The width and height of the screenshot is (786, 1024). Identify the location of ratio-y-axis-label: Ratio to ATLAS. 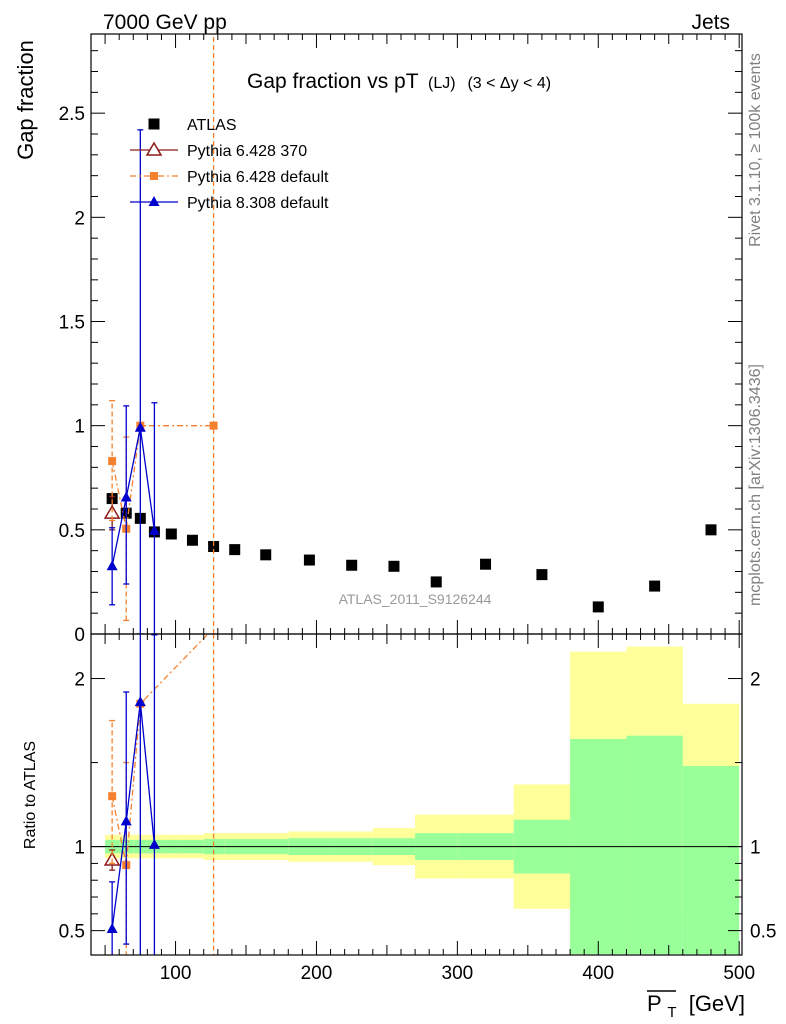
(30, 795).